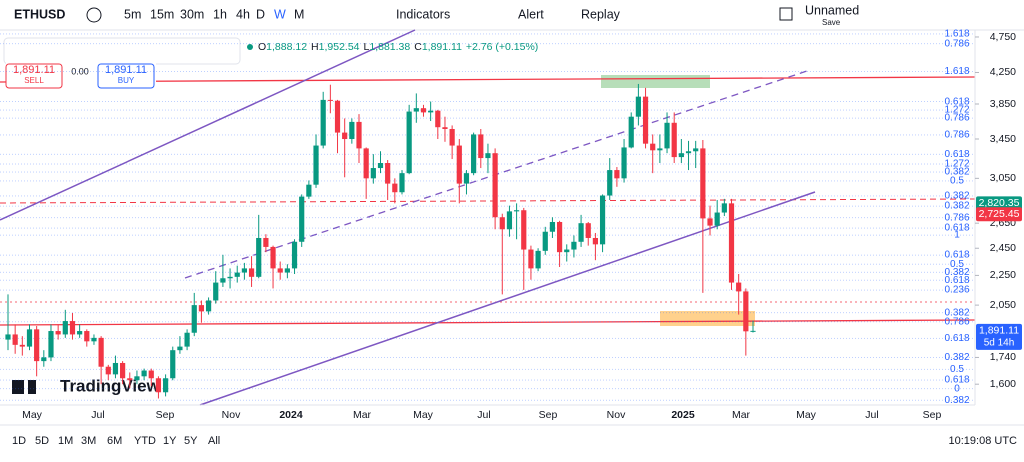 This screenshot has height=462, width=1024. Describe the element at coordinates (832, 10) in the screenshot. I see `layout-name: Unnamed` at that location.